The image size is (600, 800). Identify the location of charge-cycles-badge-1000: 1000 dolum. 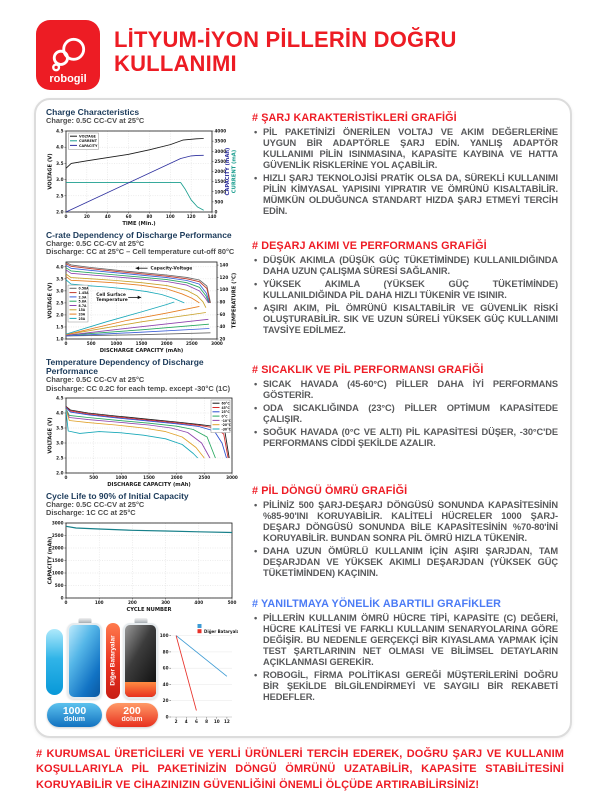
(74, 714).